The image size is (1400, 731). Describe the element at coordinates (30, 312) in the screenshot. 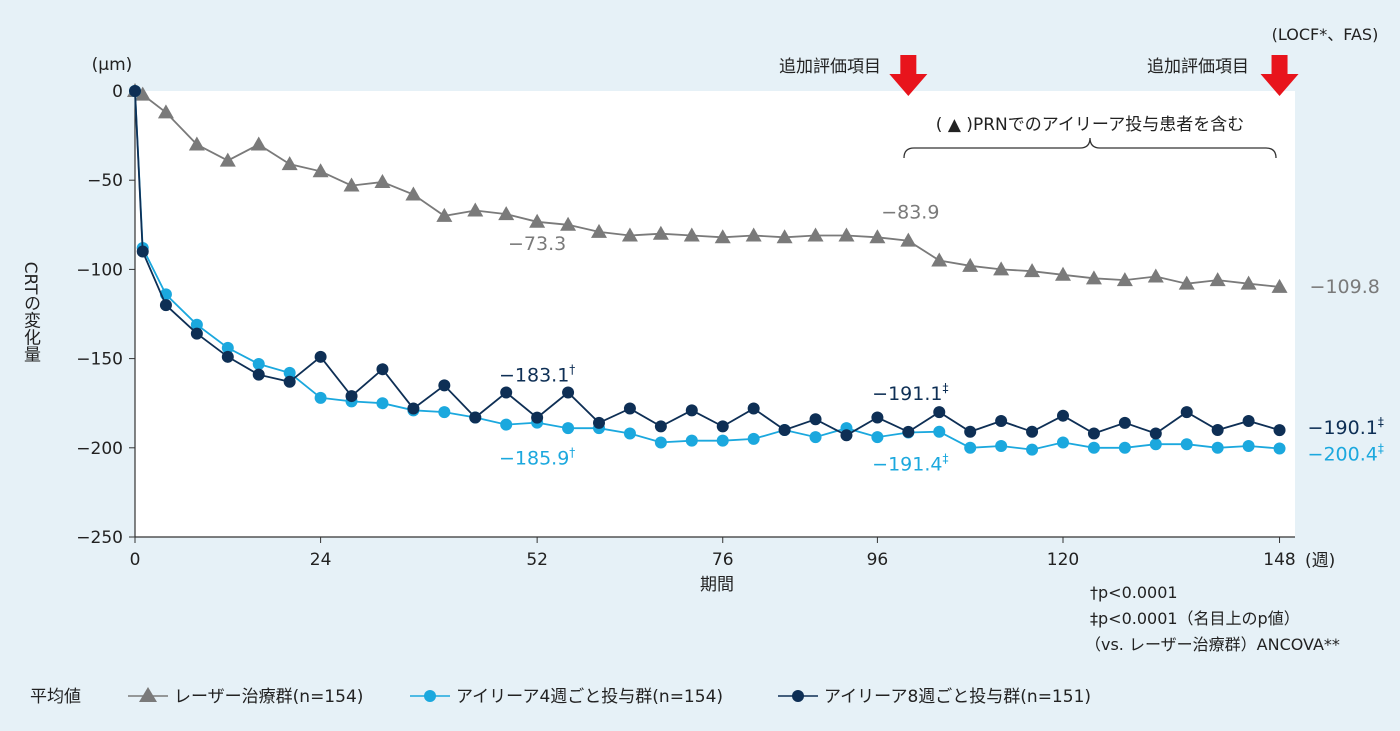

I see `y-axis-label: CRTの変化量` at that location.